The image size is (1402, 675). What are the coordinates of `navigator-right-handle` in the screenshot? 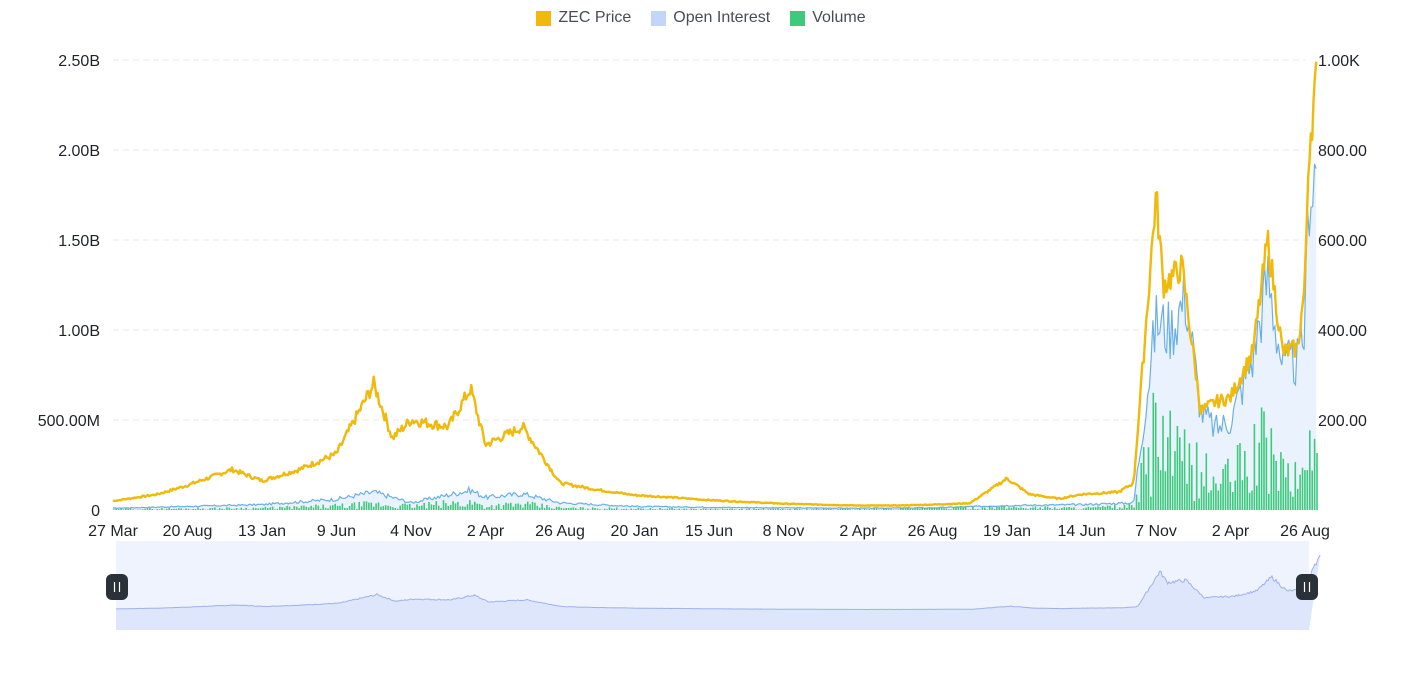 It's located at (1307, 587).